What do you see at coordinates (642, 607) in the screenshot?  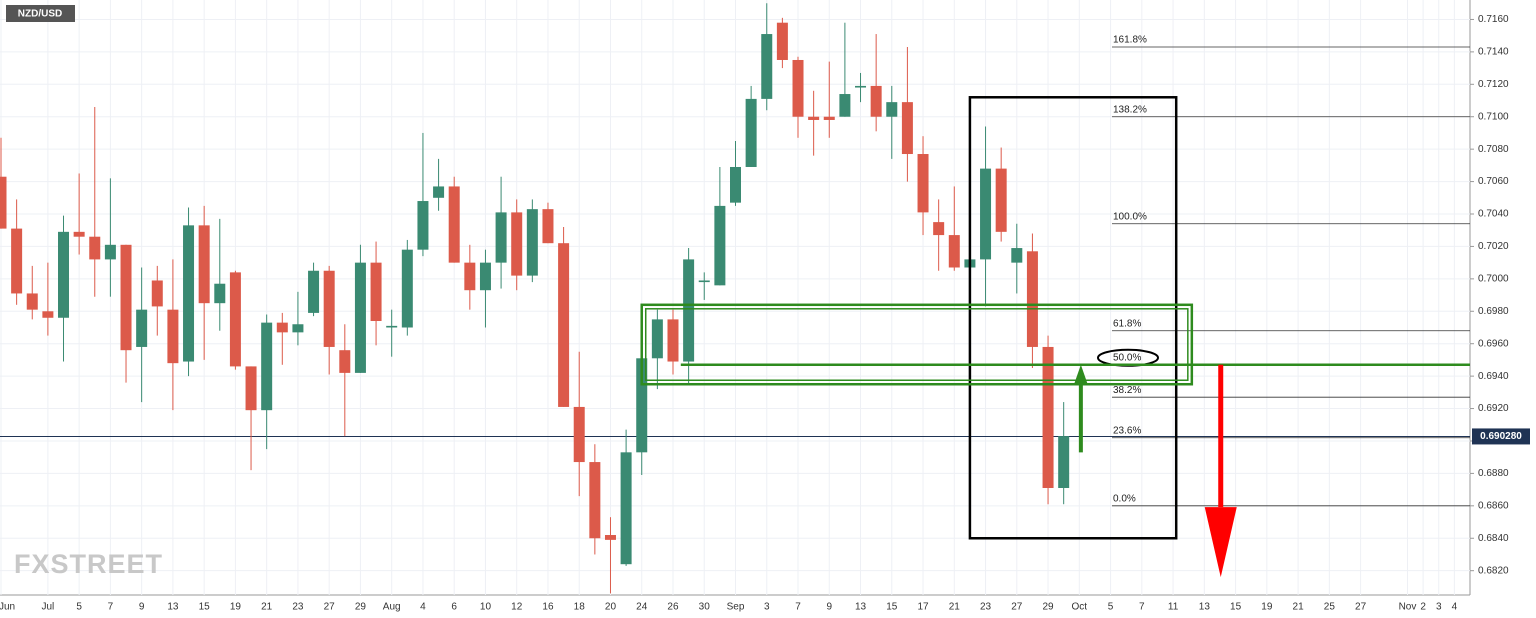 I see `x-tick-label: 24` at bounding box center [642, 607].